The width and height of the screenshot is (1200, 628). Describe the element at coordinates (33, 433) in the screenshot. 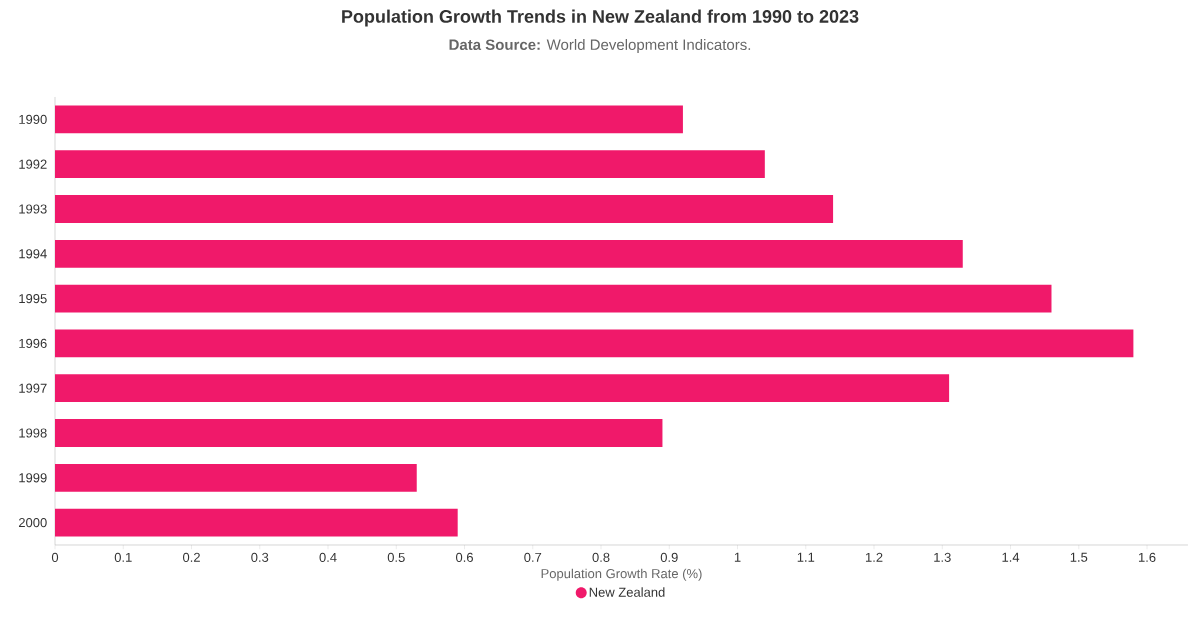

I see `y-tick-label: 1998` at that location.